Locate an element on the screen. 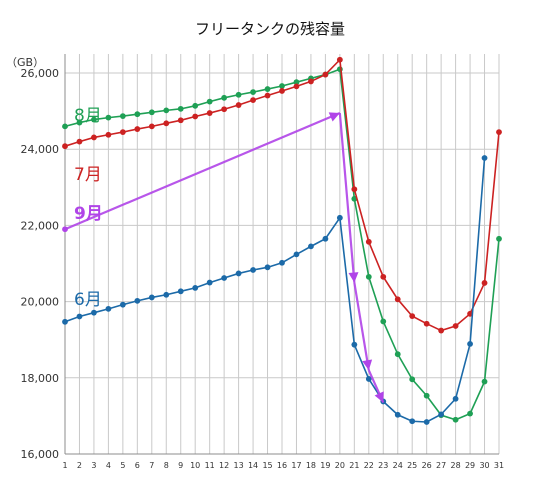  x-tick-label: 19 is located at coordinates (325, 465).